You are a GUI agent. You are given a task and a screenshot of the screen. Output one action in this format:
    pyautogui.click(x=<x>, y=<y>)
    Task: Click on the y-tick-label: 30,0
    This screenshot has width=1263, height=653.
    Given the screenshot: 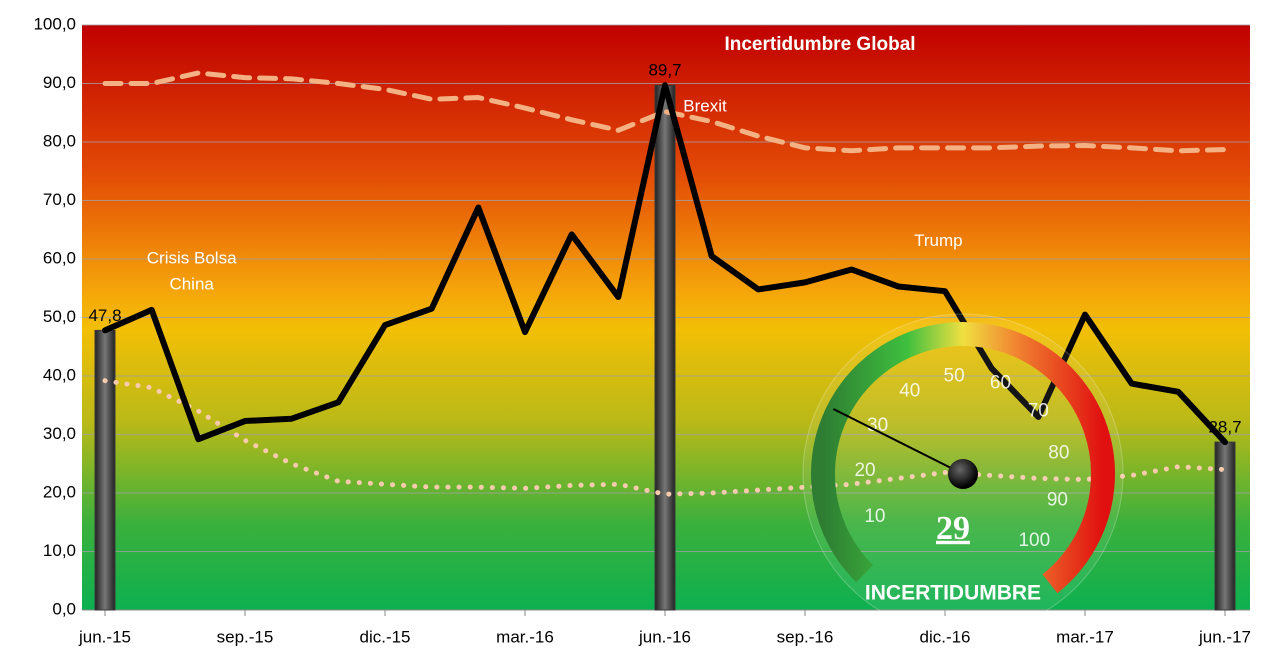 What is the action you would take?
    pyautogui.click(x=59, y=433)
    